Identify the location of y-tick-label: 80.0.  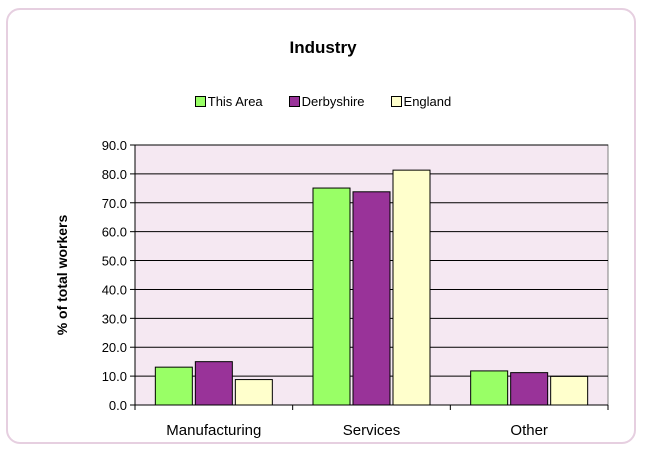
(114, 174).